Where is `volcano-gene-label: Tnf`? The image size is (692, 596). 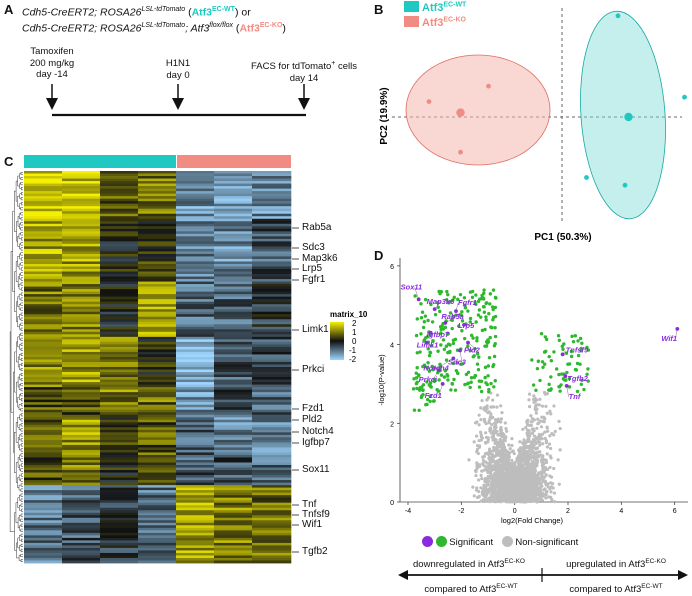
volcano-gene-label: Tnf is located at coordinates (575, 396).